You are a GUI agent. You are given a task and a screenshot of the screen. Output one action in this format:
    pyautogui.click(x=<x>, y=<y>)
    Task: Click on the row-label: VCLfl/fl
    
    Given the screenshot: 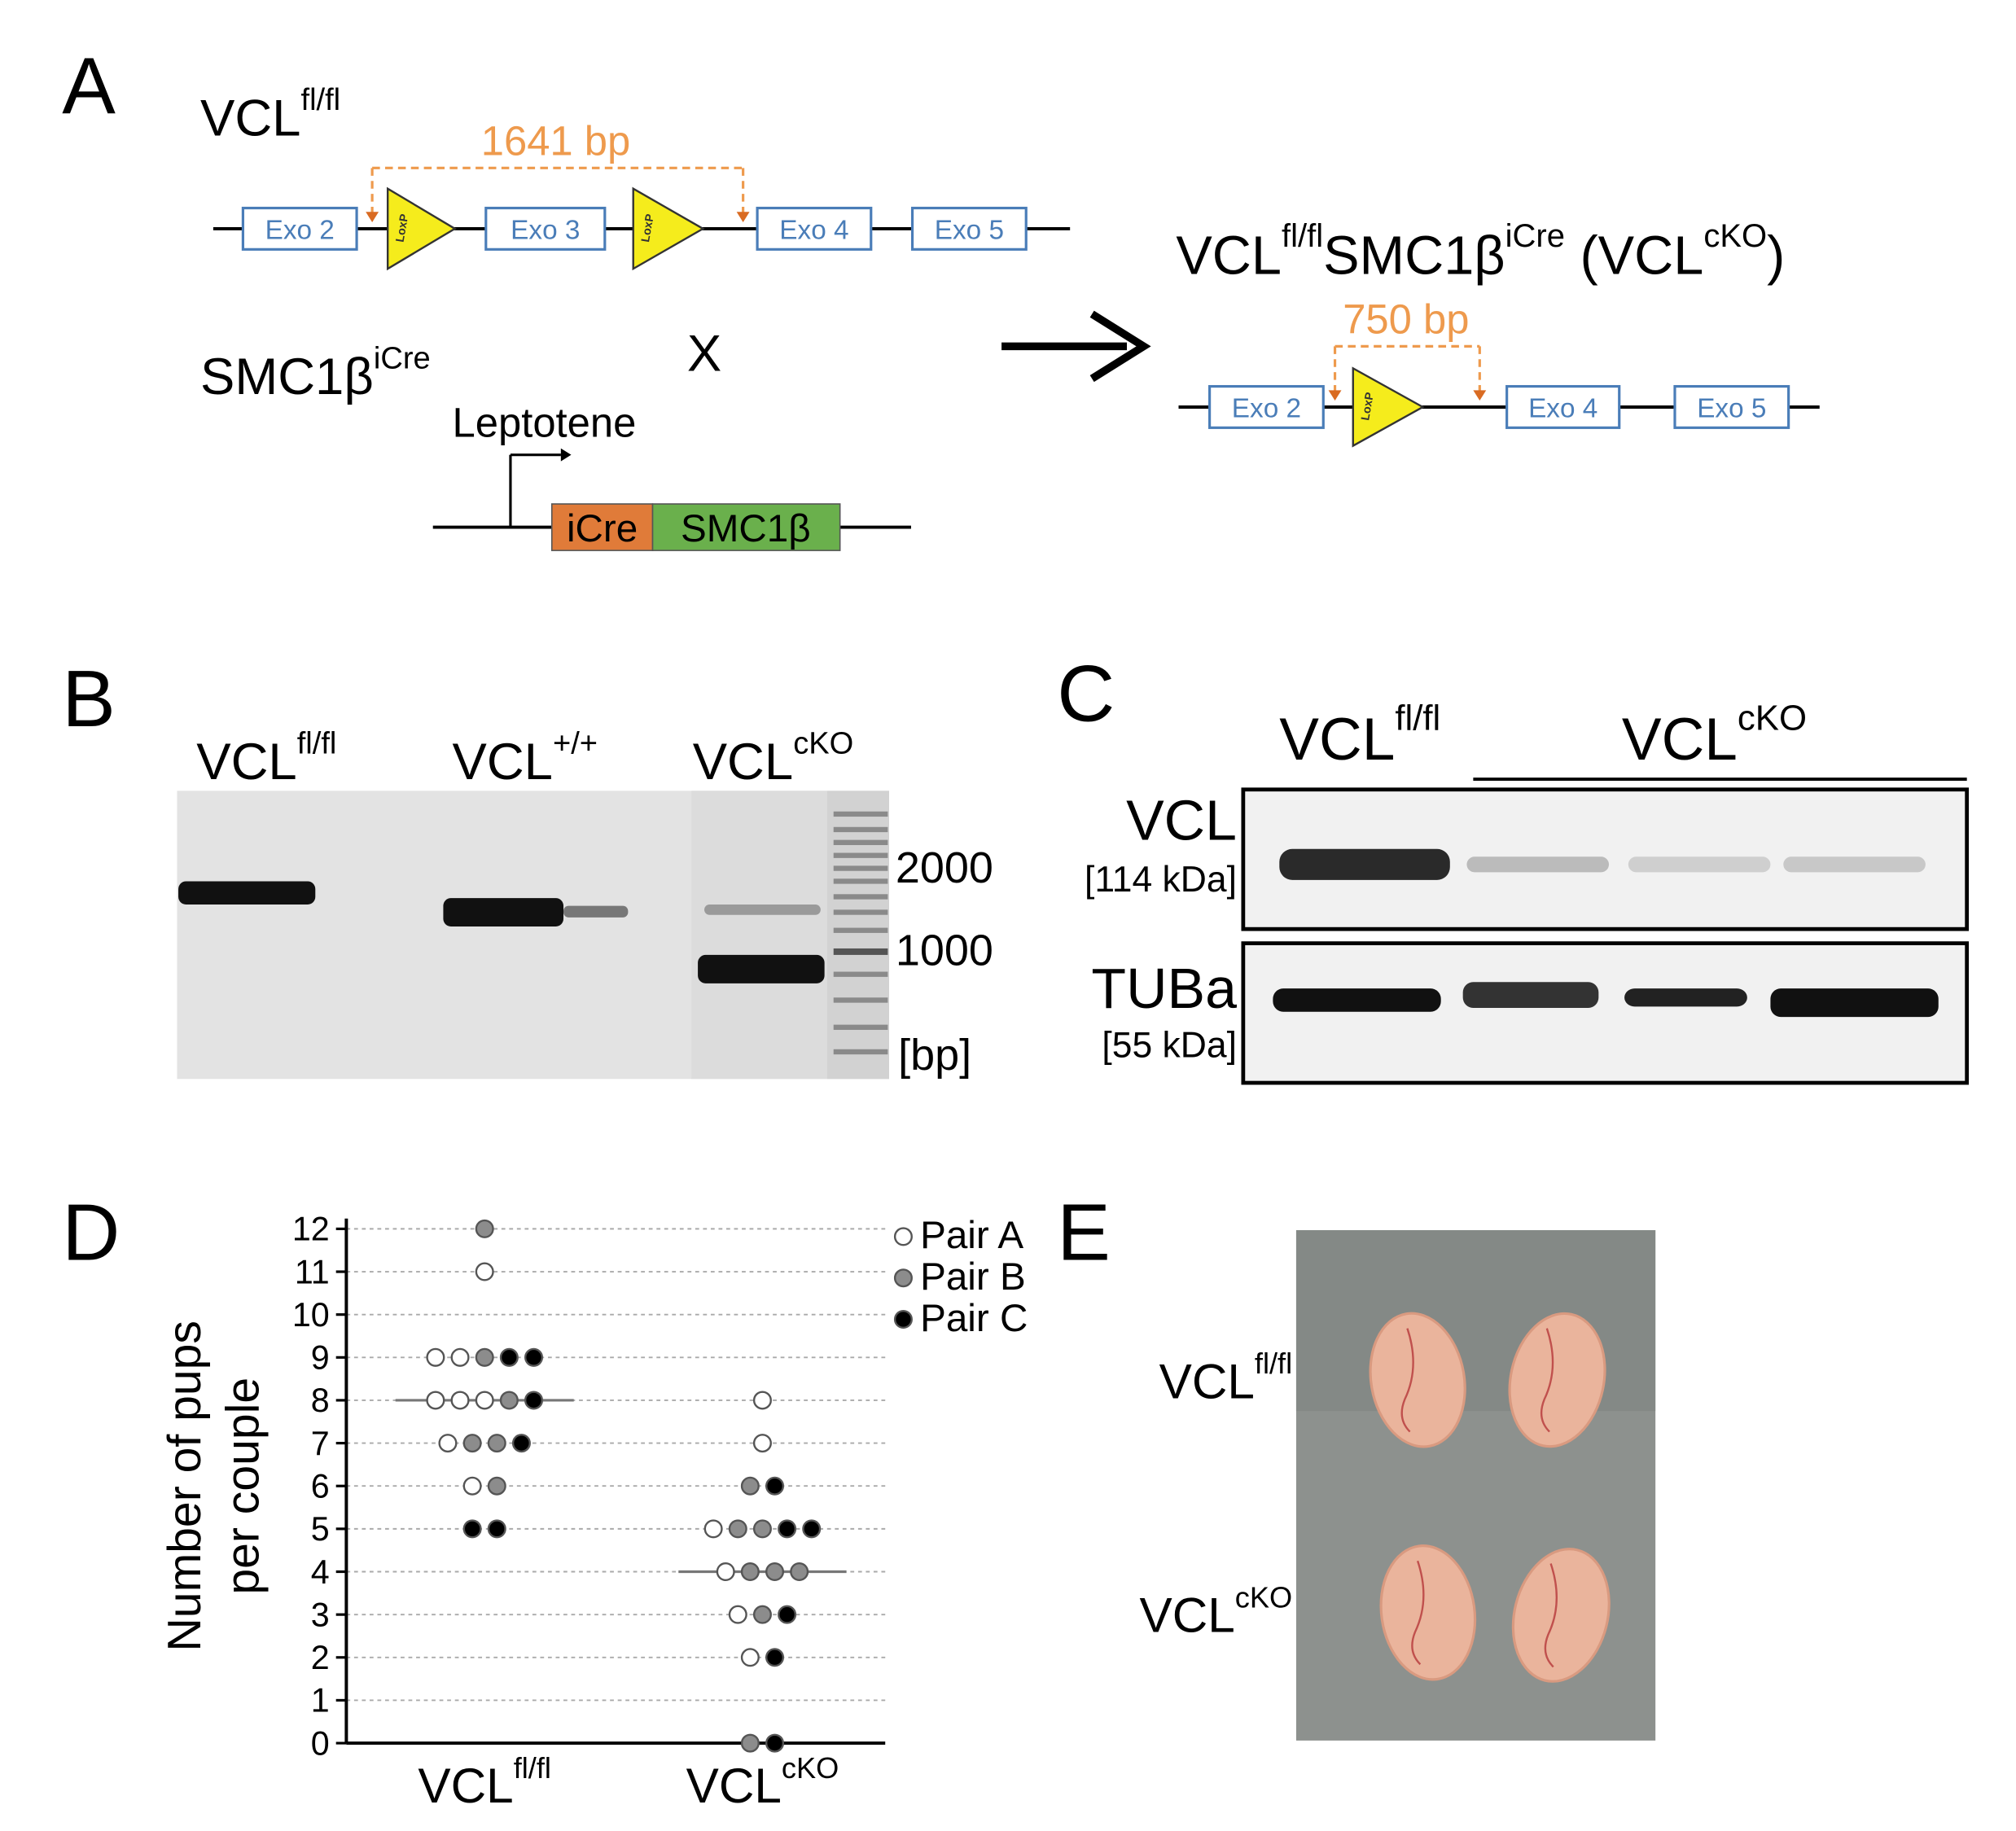 What is the action you would take?
    pyautogui.click(x=1226, y=1378)
    